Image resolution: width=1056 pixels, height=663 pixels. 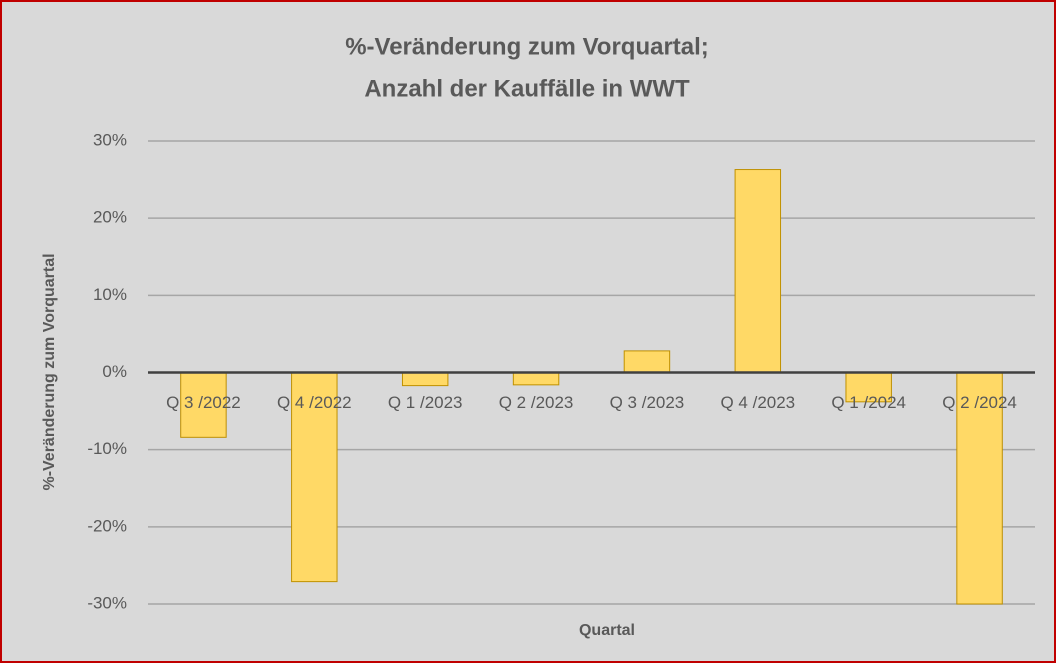 What do you see at coordinates (107, 602) in the screenshot?
I see `y-tick-label: -30%` at bounding box center [107, 602].